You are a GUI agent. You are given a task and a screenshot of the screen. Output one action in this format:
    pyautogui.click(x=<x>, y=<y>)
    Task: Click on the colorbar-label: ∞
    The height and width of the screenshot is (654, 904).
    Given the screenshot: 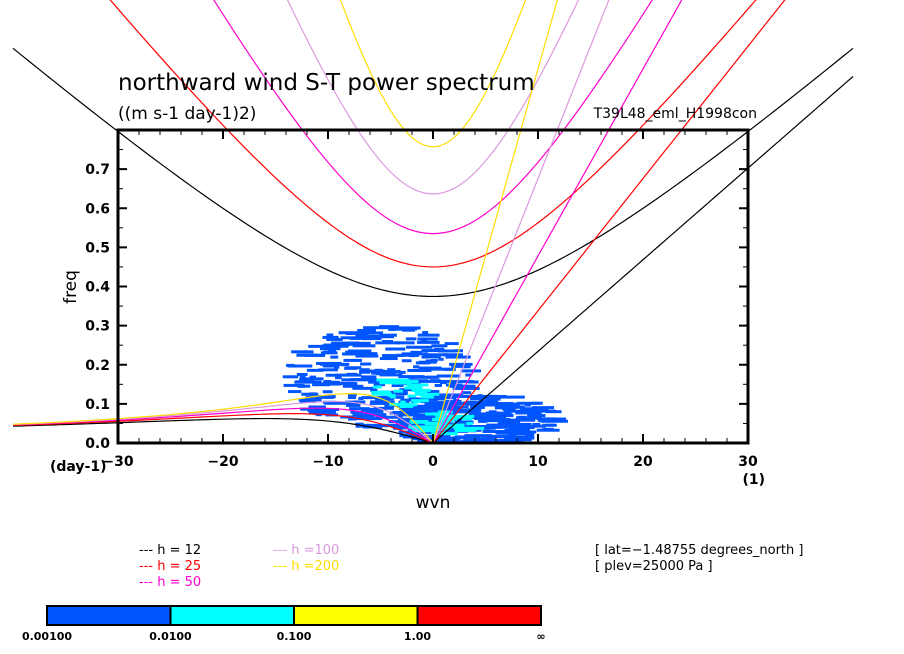 What is the action you would take?
    pyautogui.click(x=540, y=636)
    